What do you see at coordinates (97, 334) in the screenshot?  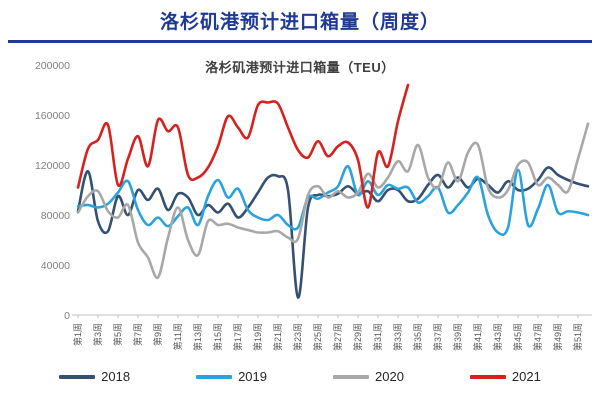 I see `x-axis-tick-label: 第3周` at bounding box center [97, 334].